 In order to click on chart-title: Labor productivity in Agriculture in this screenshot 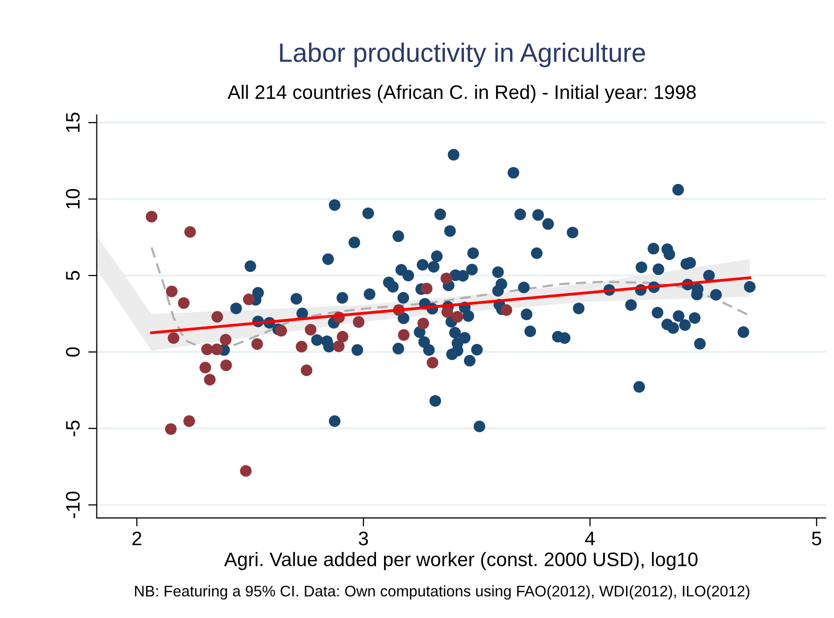, I will do `click(462, 55)`.